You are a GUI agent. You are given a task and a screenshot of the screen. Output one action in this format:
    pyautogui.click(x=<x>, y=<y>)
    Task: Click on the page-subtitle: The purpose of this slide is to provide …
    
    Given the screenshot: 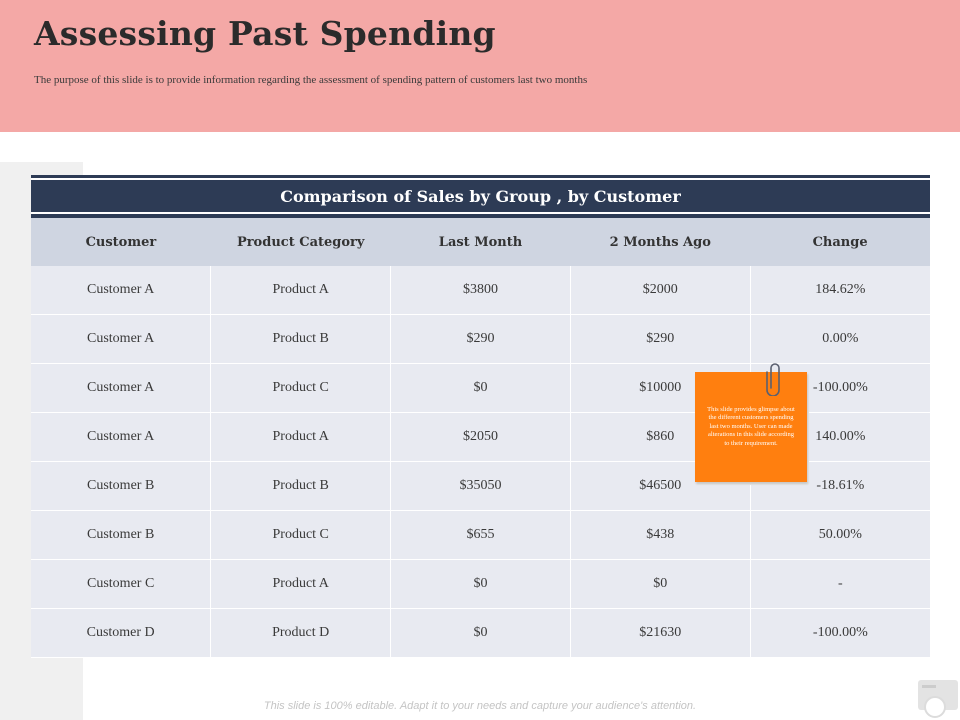 What is the action you would take?
    pyautogui.click(x=311, y=80)
    